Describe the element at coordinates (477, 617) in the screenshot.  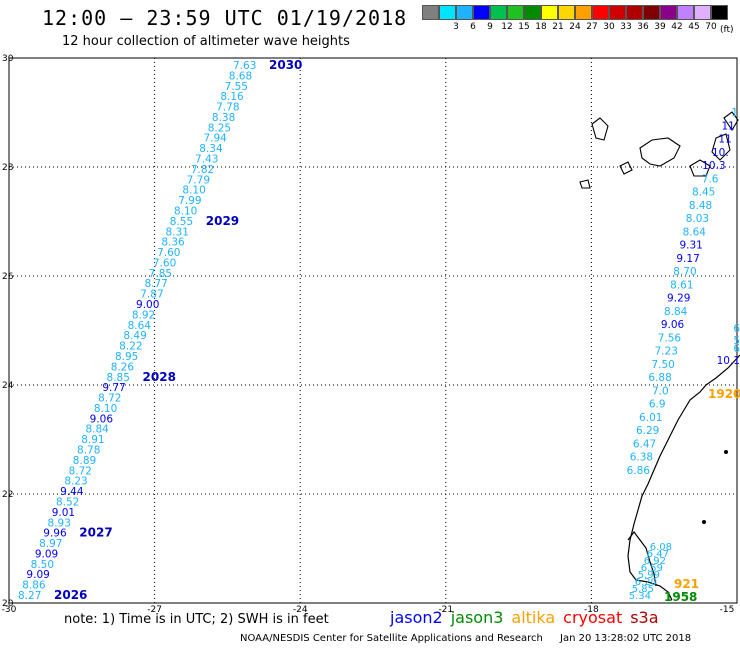
I see `satellite-jason3: jason3` at that location.